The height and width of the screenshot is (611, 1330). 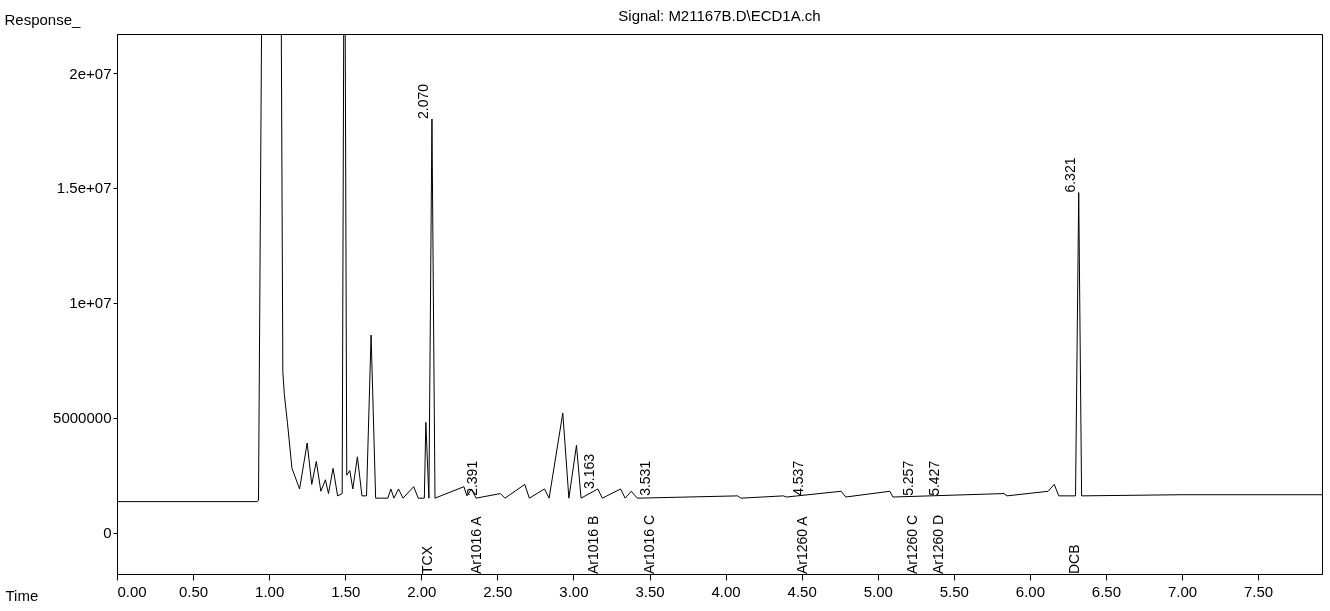 What do you see at coordinates (933, 478) in the screenshot?
I see `annotation: 5.427` at bounding box center [933, 478].